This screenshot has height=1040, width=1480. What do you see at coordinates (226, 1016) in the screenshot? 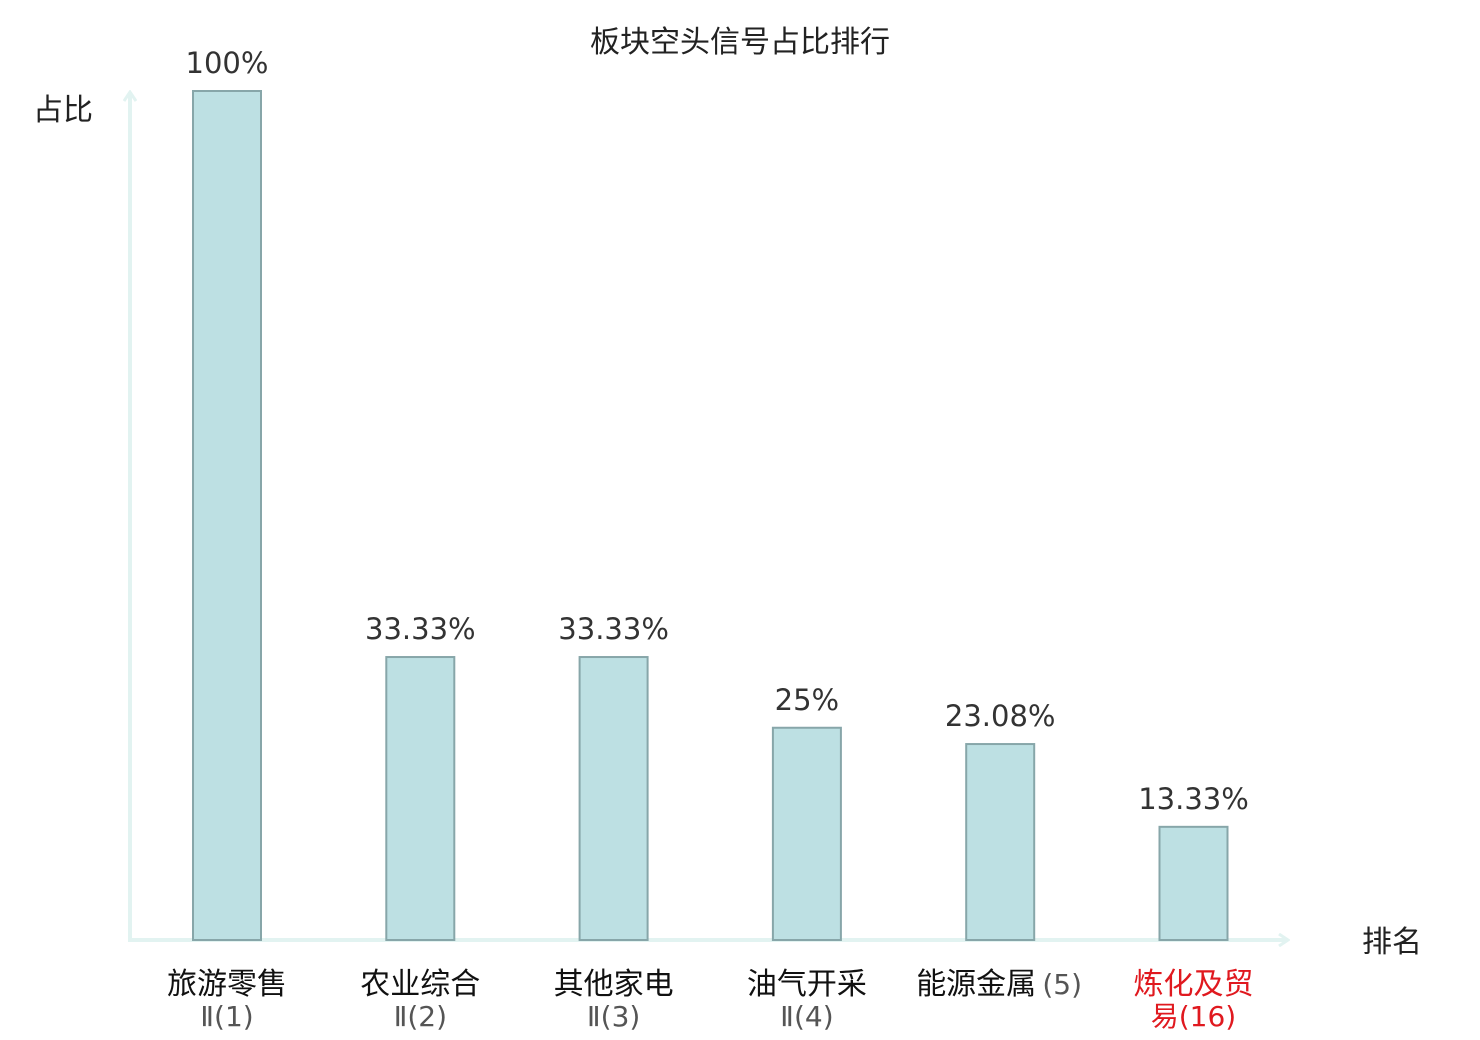
I see `x-tick-rank: Ⅱ(1)` at bounding box center [226, 1016].